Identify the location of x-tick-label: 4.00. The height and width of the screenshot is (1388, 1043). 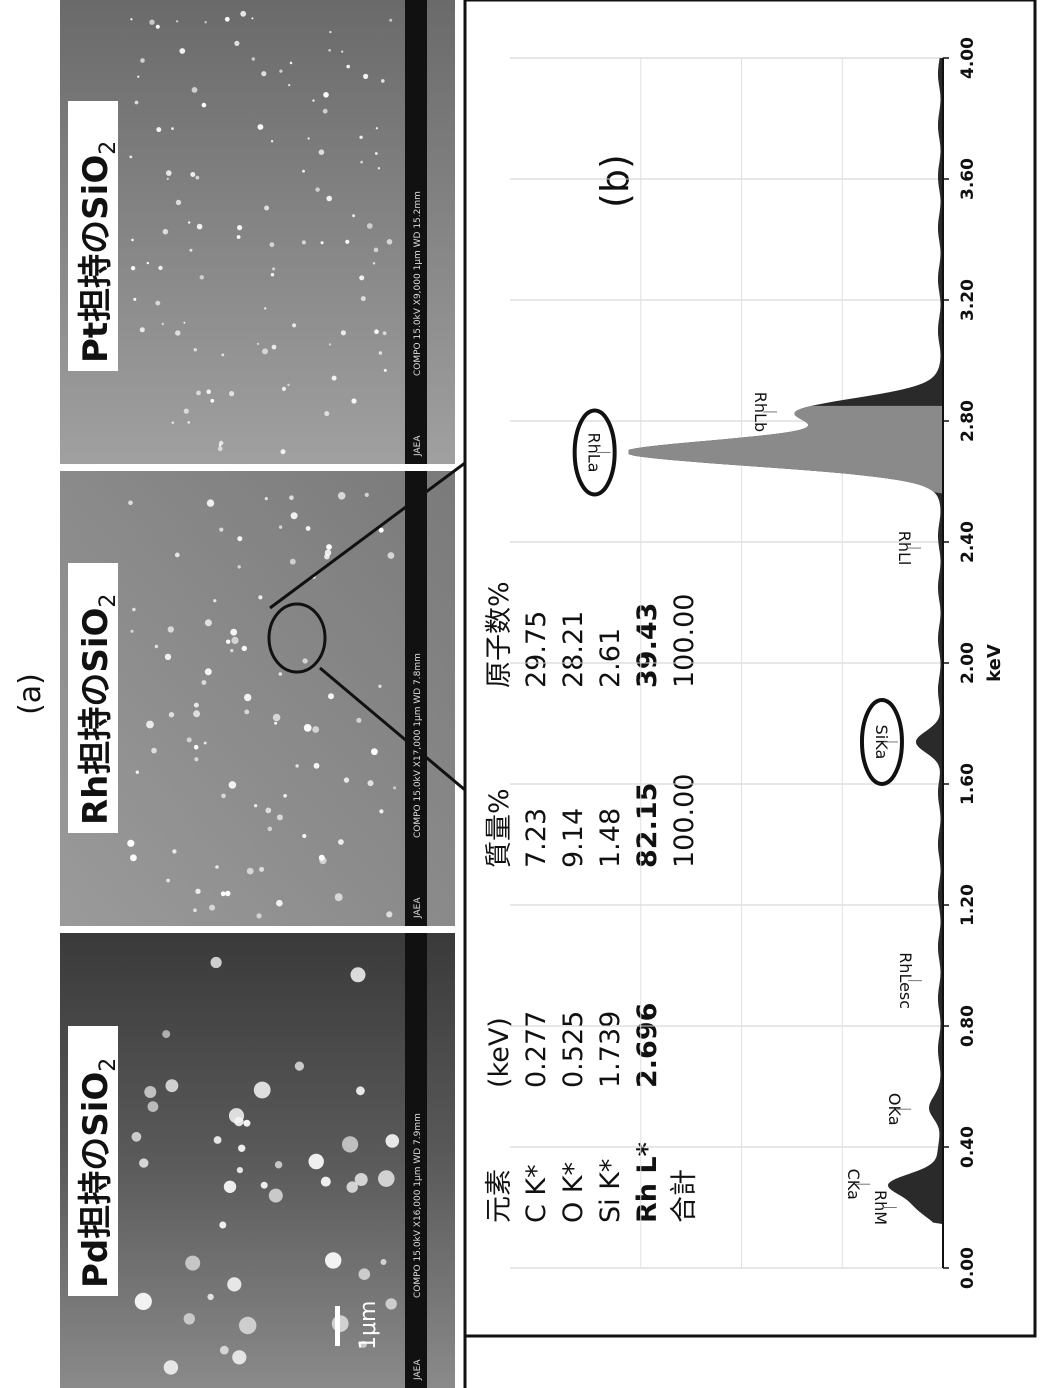
(968, 58).